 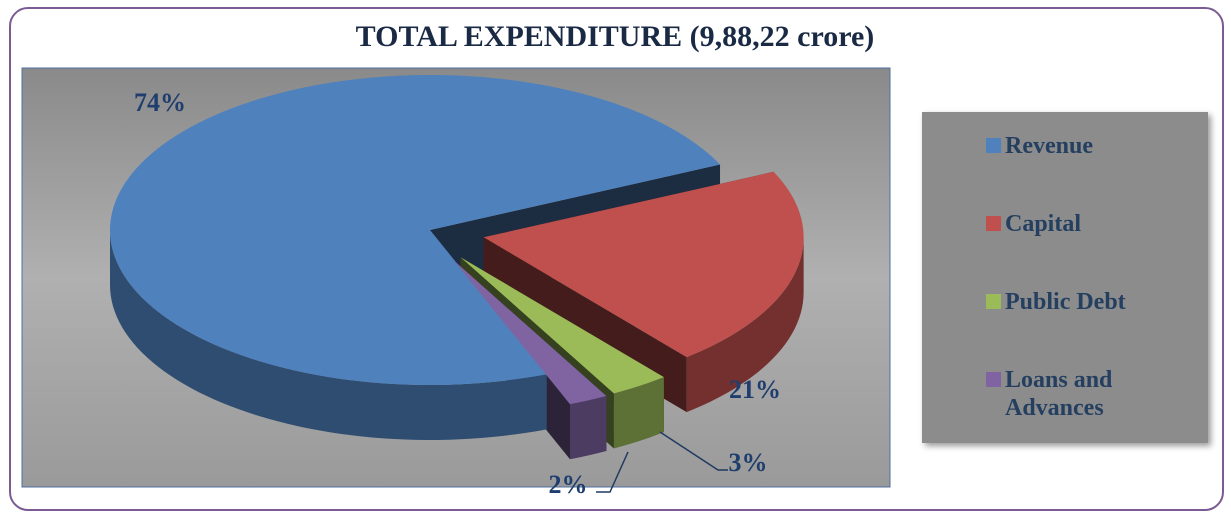 What do you see at coordinates (1049, 146) in the screenshot?
I see `legend-label: Revenue` at bounding box center [1049, 146].